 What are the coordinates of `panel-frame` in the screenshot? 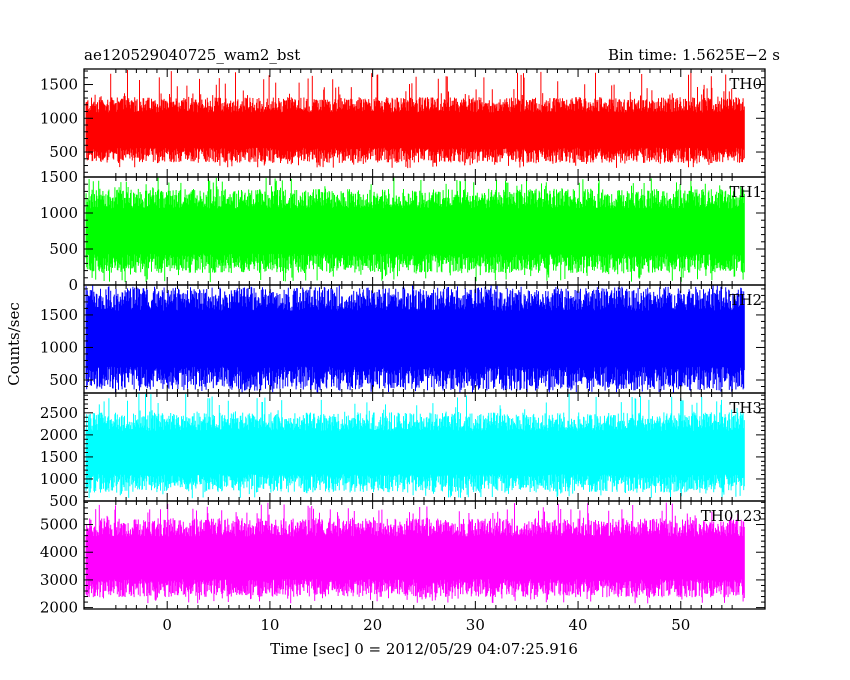 It's located at (424, 555).